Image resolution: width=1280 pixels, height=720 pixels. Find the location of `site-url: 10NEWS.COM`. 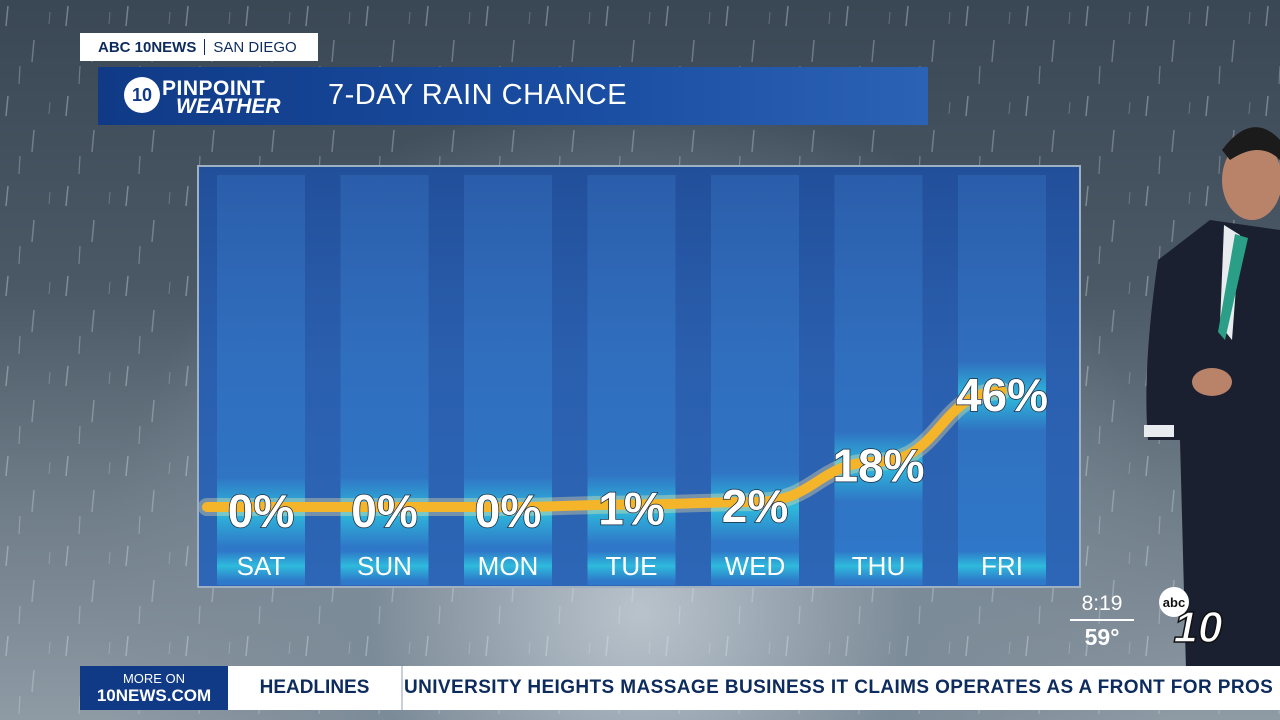

site-url: 10NEWS.COM is located at coordinates (154, 695).